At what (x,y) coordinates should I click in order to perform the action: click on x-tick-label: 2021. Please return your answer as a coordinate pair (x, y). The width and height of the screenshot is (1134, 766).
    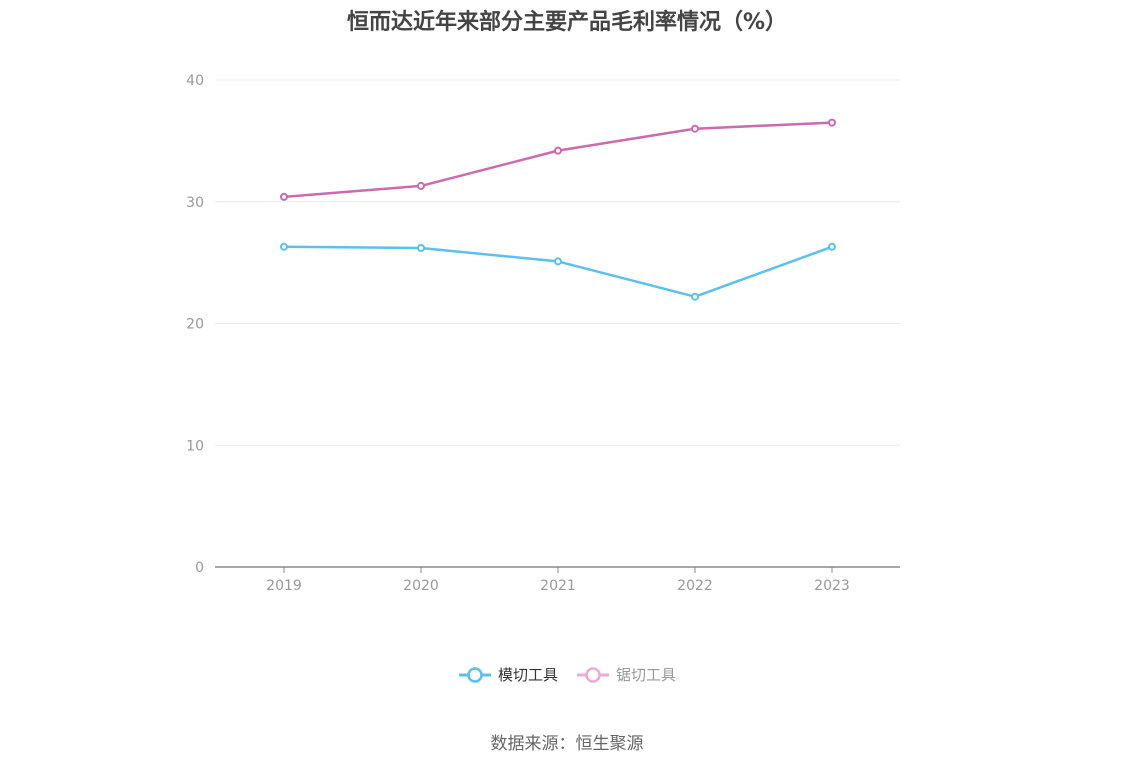
    Looking at the image, I should click on (558, 586).